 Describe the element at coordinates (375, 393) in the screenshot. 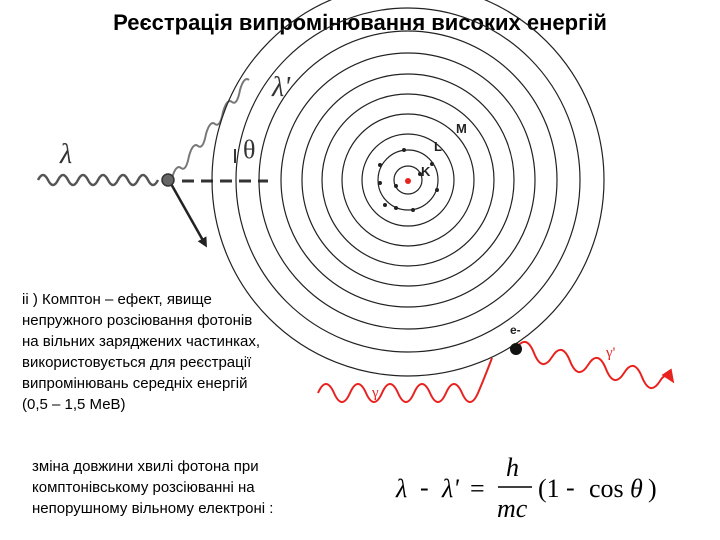

I see `gamma-in-label: γ` at that location.